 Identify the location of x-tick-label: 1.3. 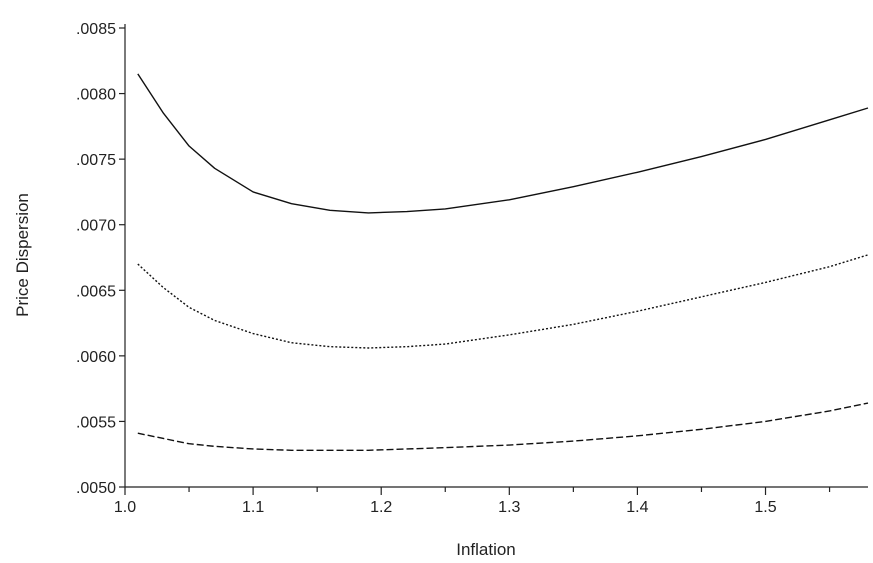
(509, 507).